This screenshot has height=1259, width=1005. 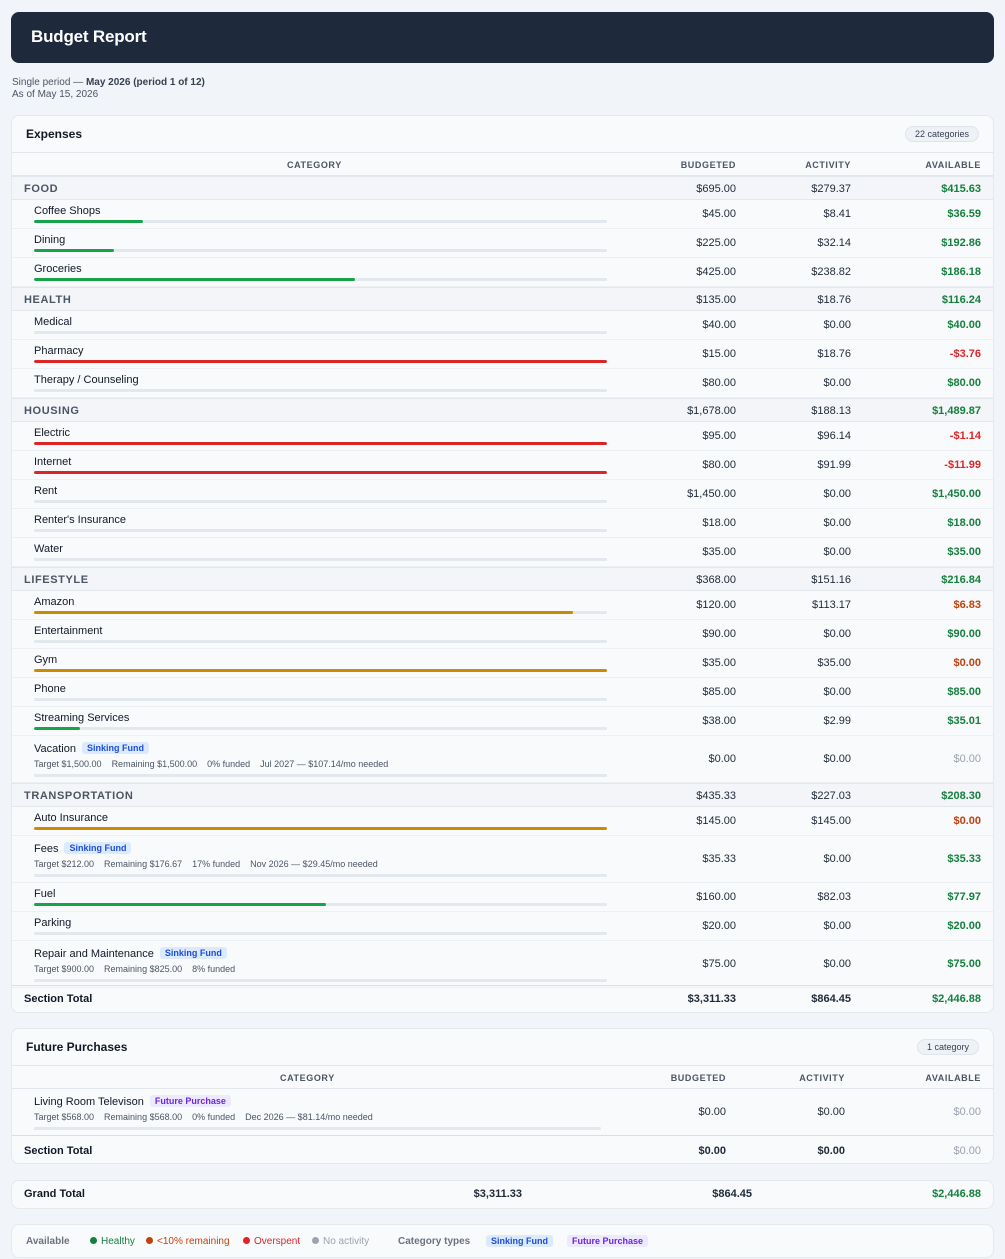 What do you see at coordinates (130, 953) in the screenshot?
I see `category-name: Repair and Maintenance Sinking Fund` at bounding box center [130, 953].